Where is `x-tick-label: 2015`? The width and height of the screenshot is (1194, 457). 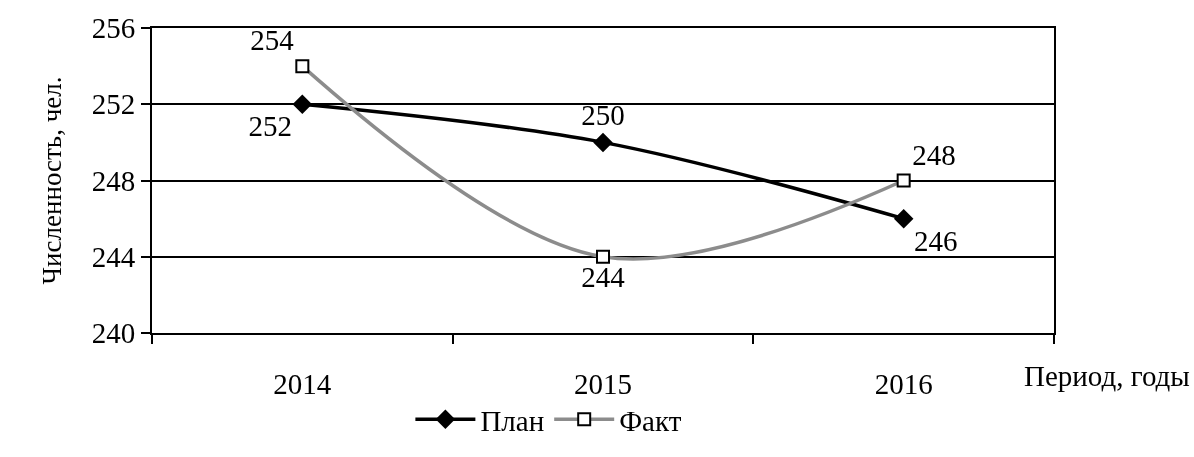
x-tick-label: 2015 is located at coordinates (603, 383).